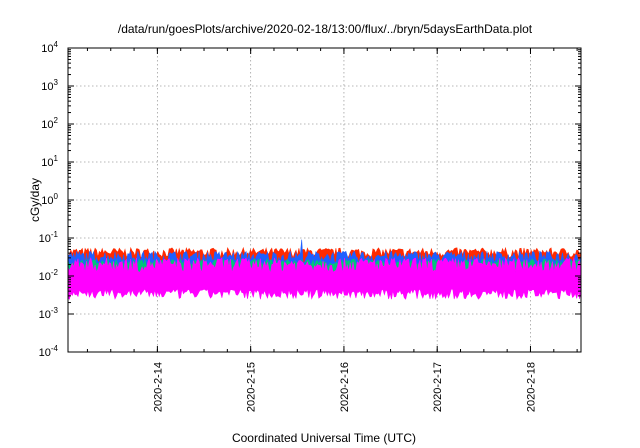  Describe the element at coordinates (252, 387) in the screenshot. I see `x-tick-label: 2020-2-15` at that location.